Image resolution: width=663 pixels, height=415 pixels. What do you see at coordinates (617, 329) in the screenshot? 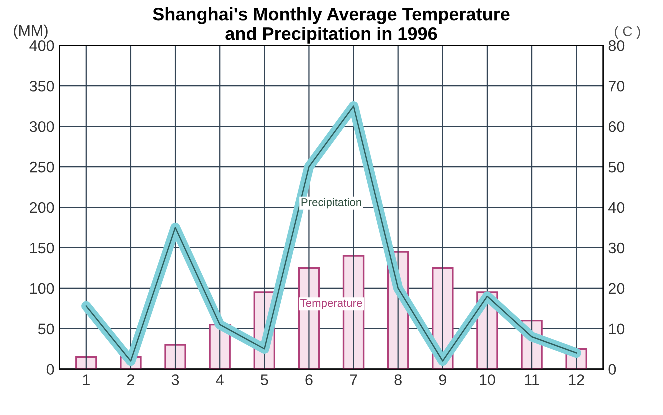
I see `y2-tick-label: 10` at bounding box center [617, 329].